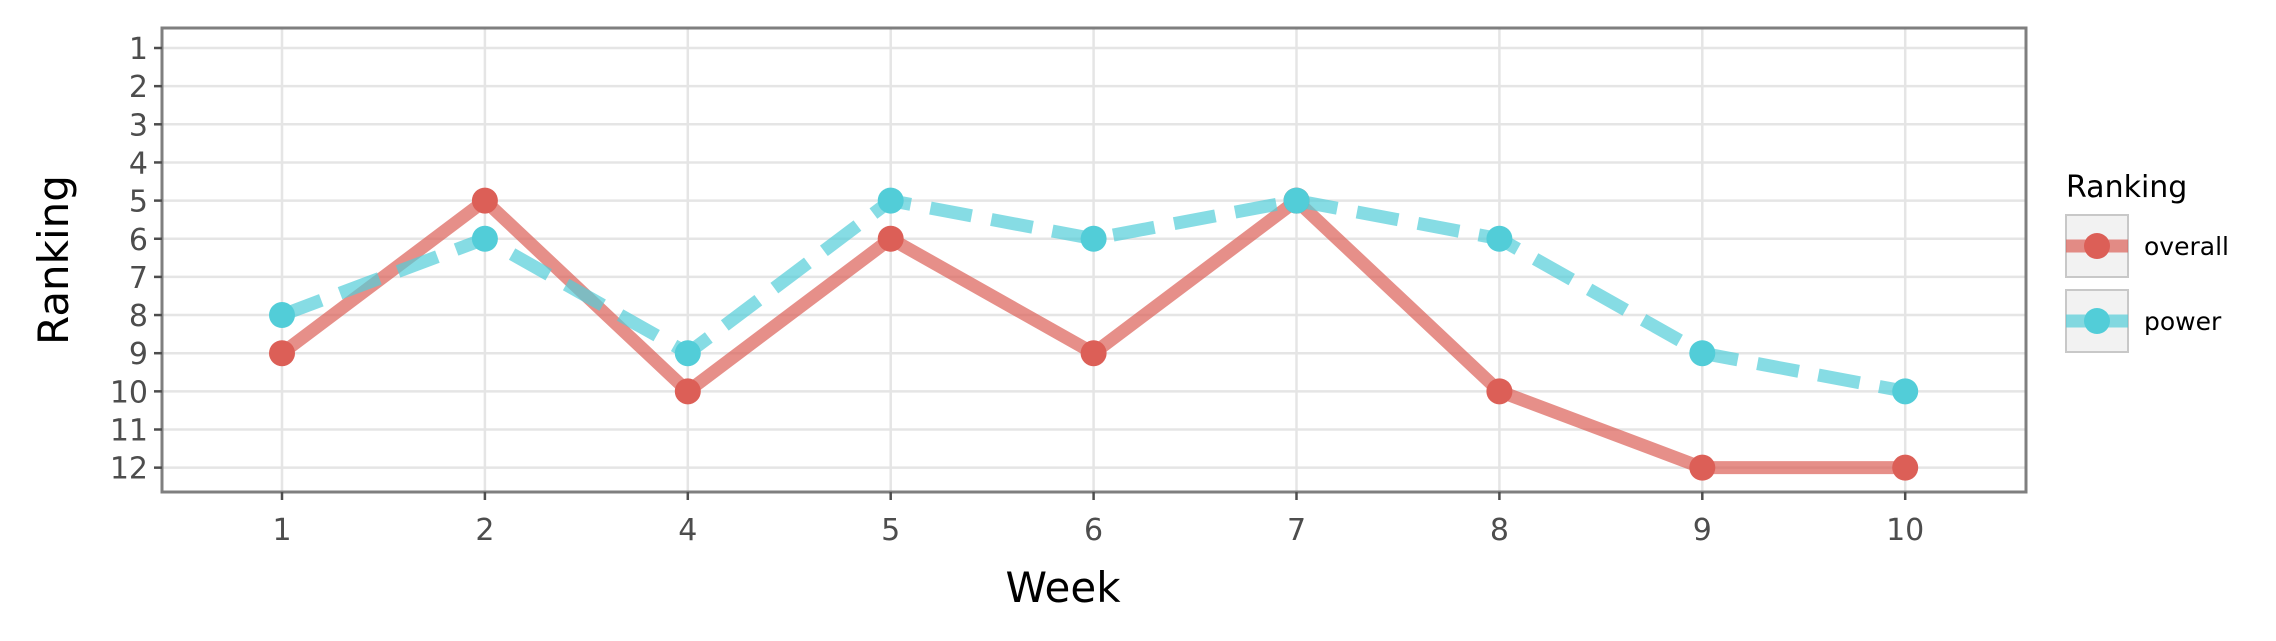  What do you see at coordinates (53, 260) in the screenshot?
I see `y-axis-title: Ranking` at bounding box center [53, 260].